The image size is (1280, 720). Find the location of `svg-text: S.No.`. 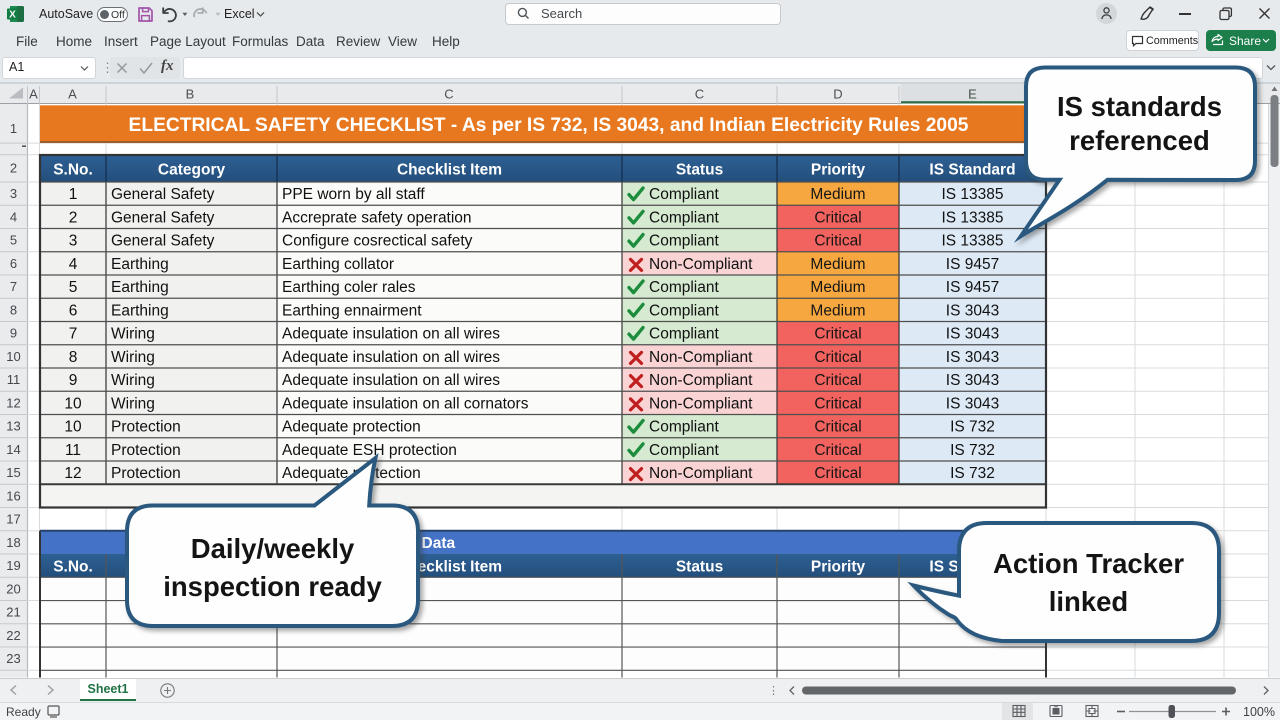

svg-text: S.No. is located at coordinates (73, 170).